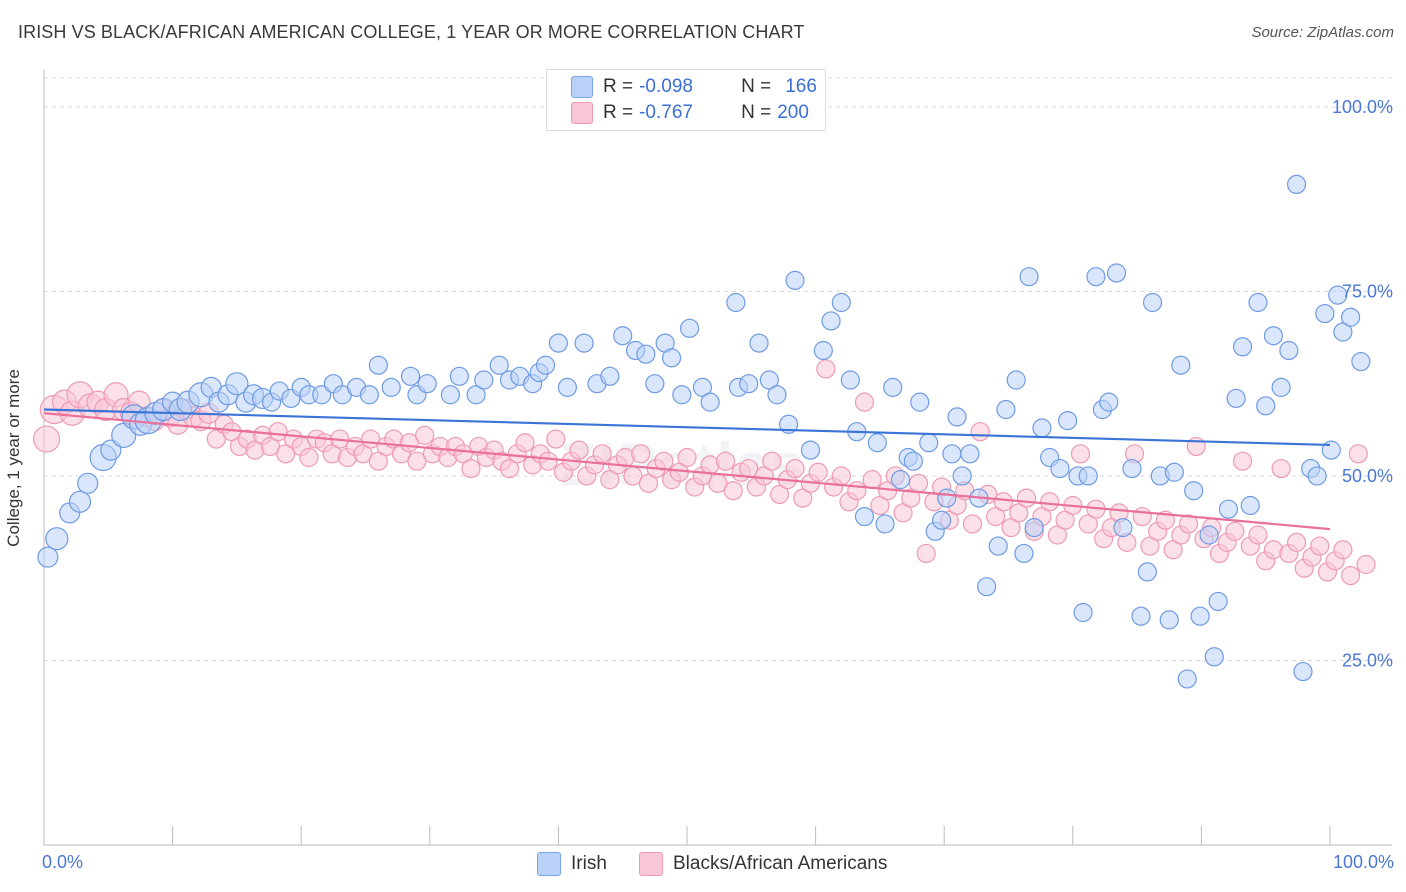 The image size is (1406, 892). Describe the element at coordinates (1362, 384) in the screenshot. I see `y-tick-labels: 25.0% 50.0% 75.0% 100.0%` at that location.